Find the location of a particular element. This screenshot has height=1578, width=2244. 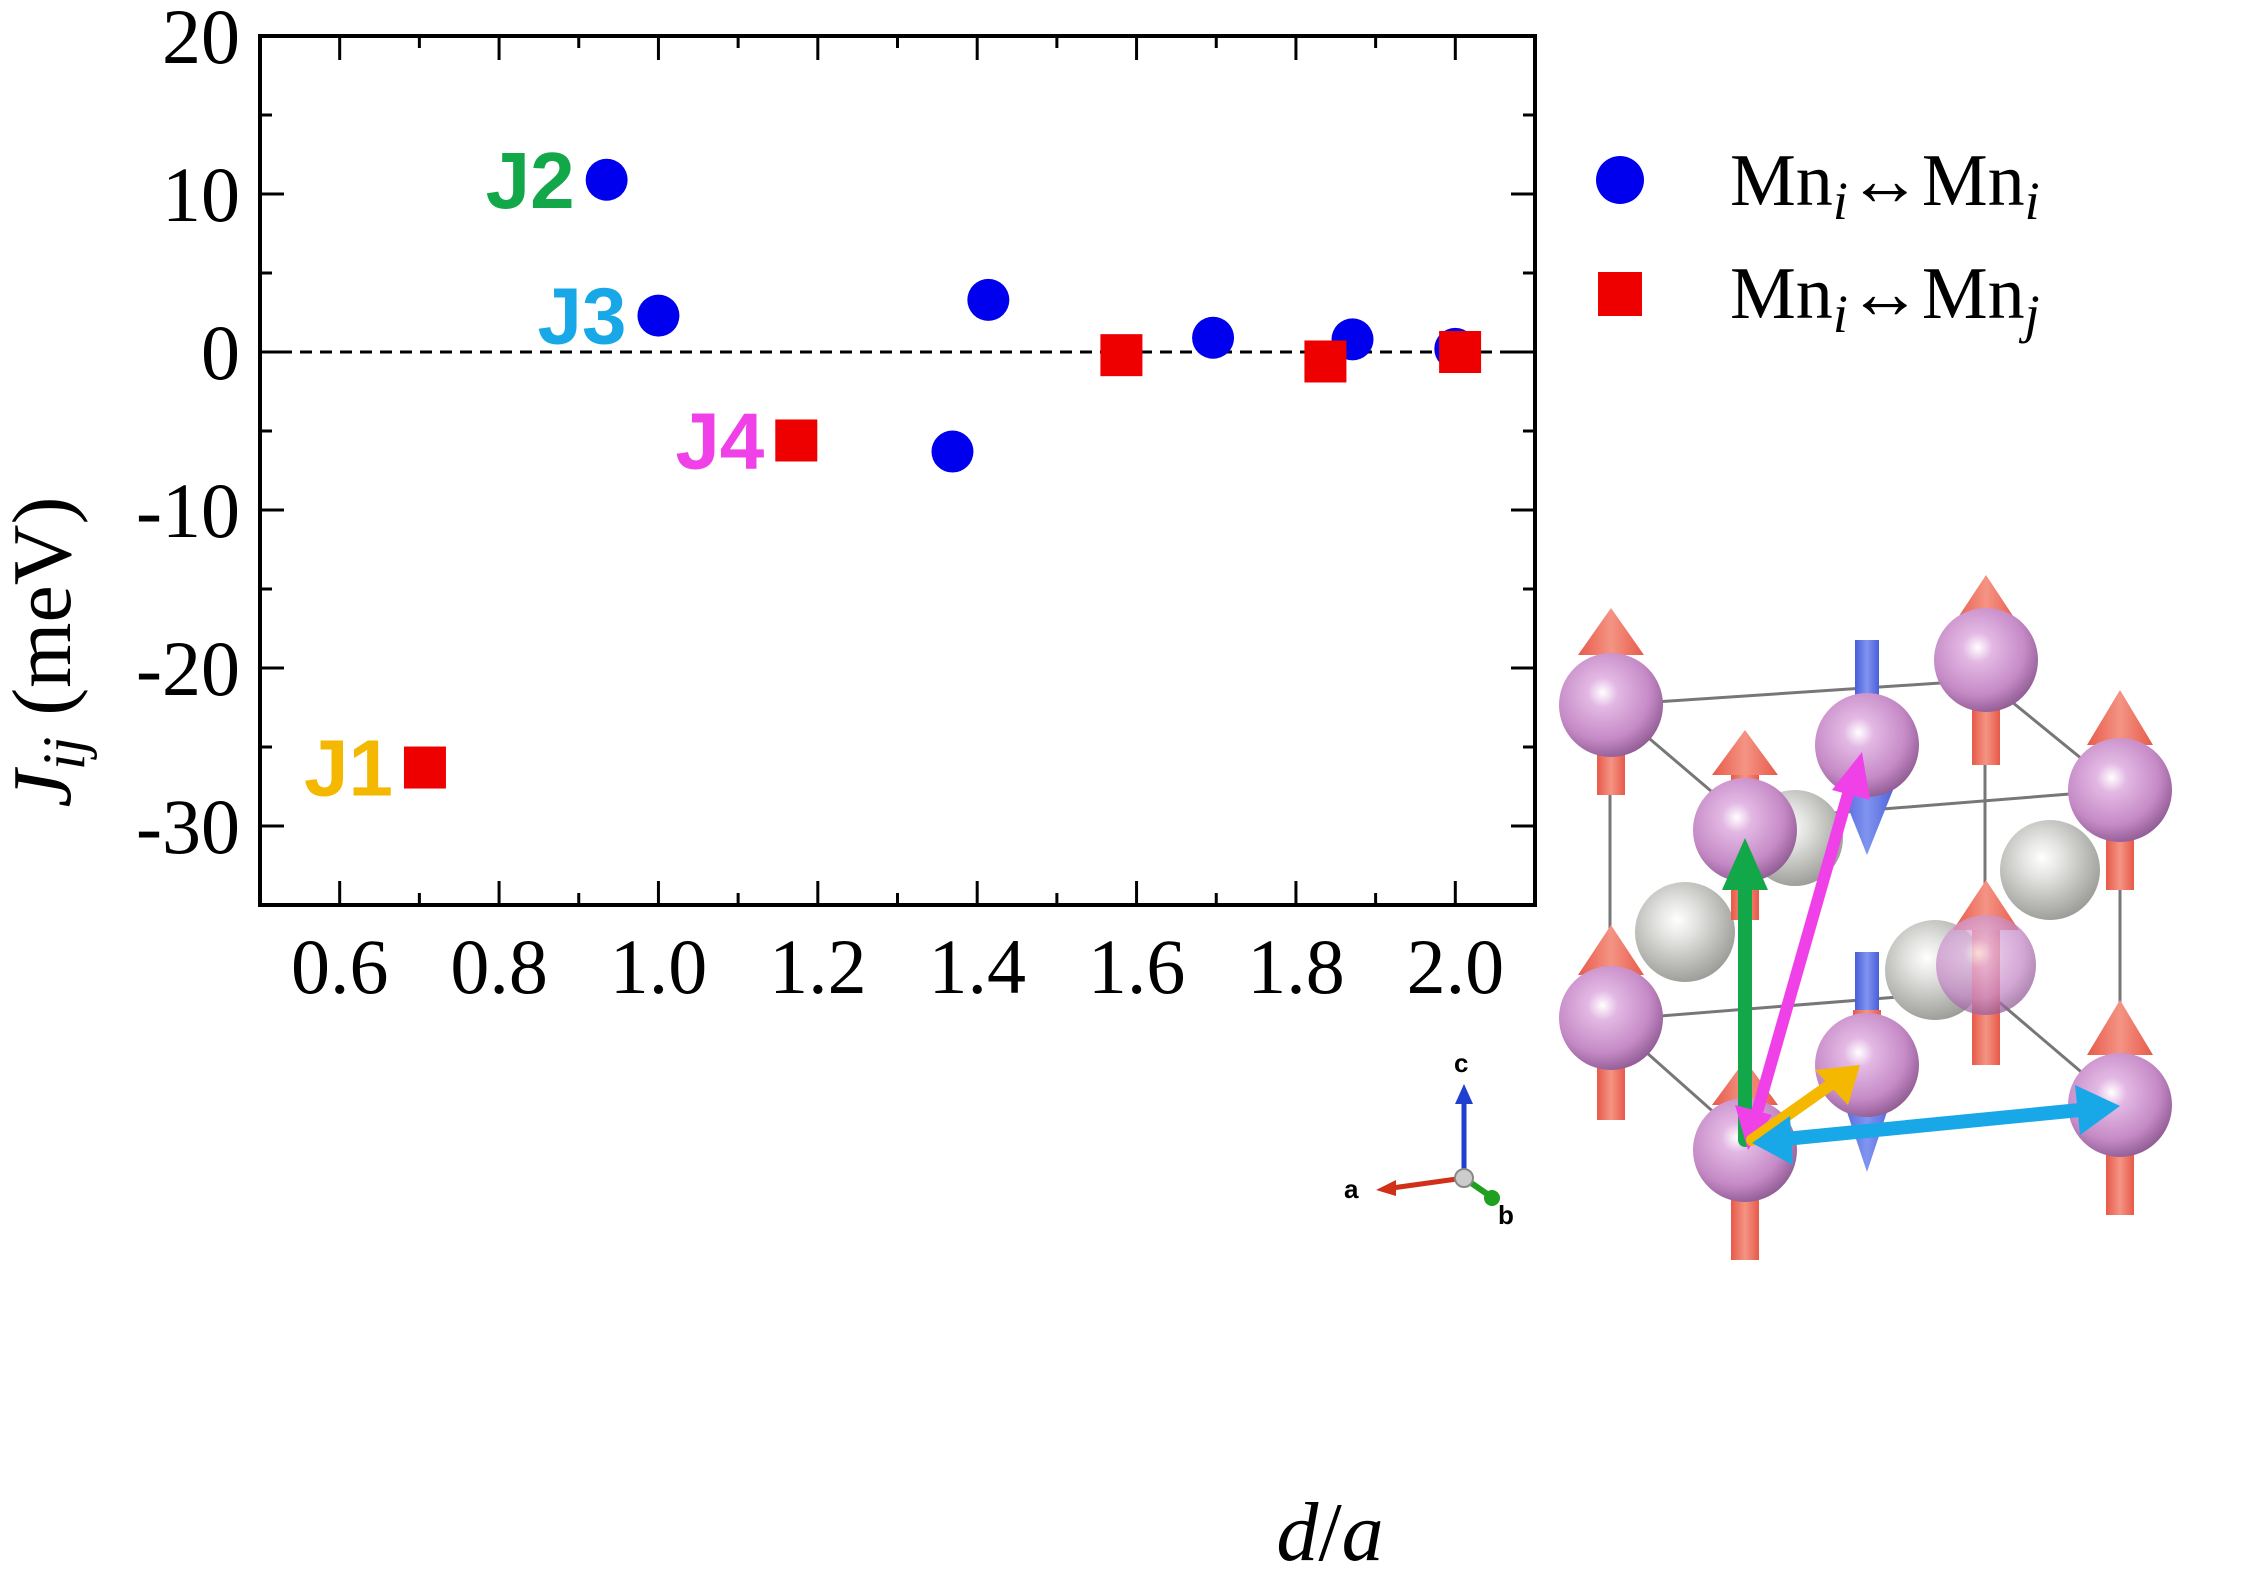

j2-arrowhead is located at coordinates (1745, 864).